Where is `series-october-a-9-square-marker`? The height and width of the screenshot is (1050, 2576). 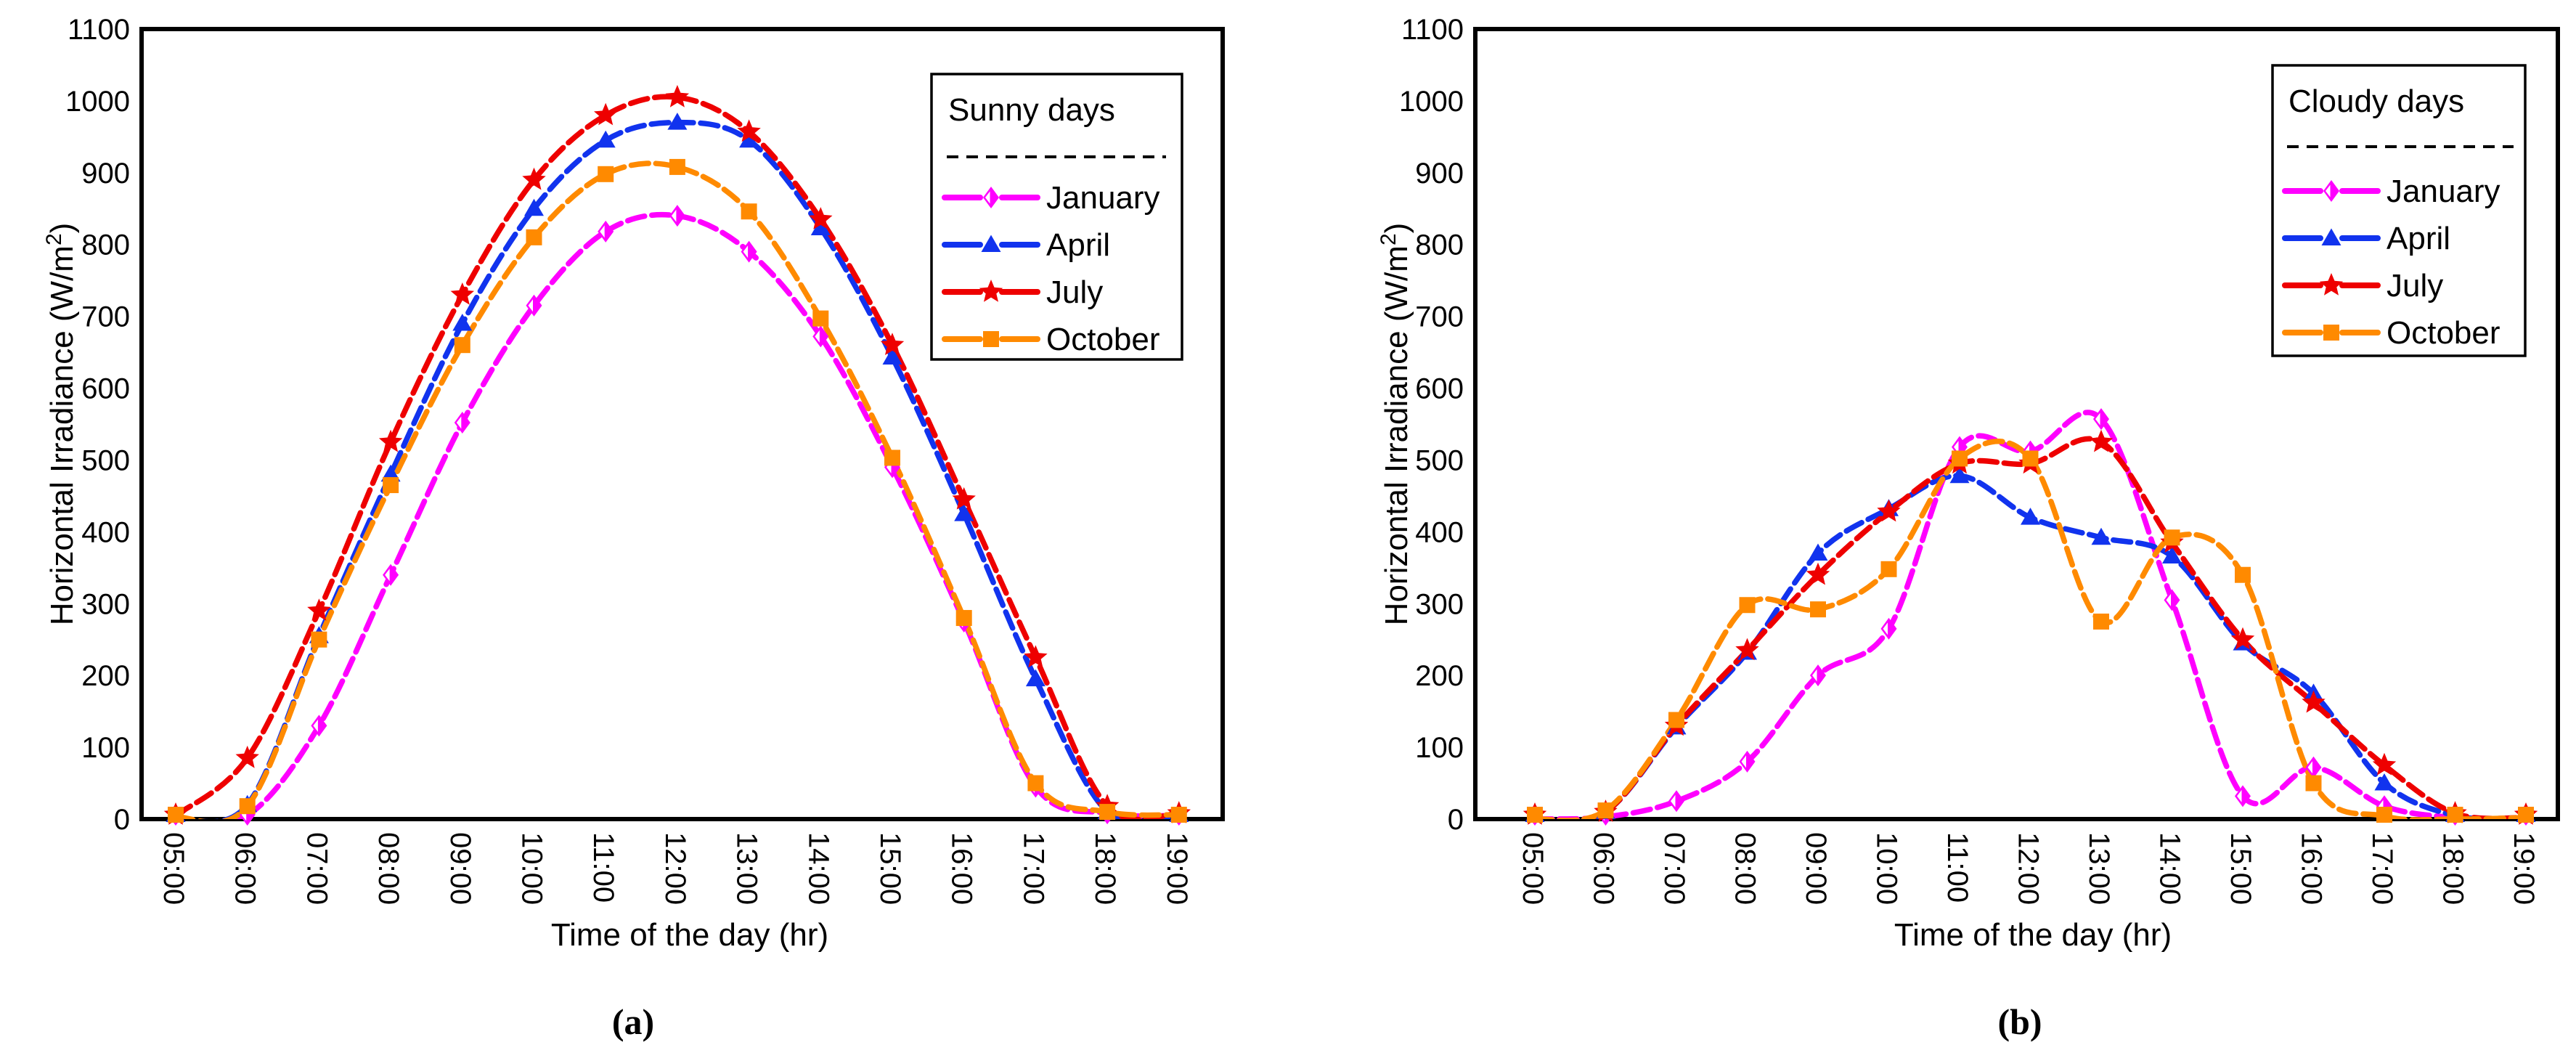 series-october-a-9-square-marker is located at coordinates (820, 318).